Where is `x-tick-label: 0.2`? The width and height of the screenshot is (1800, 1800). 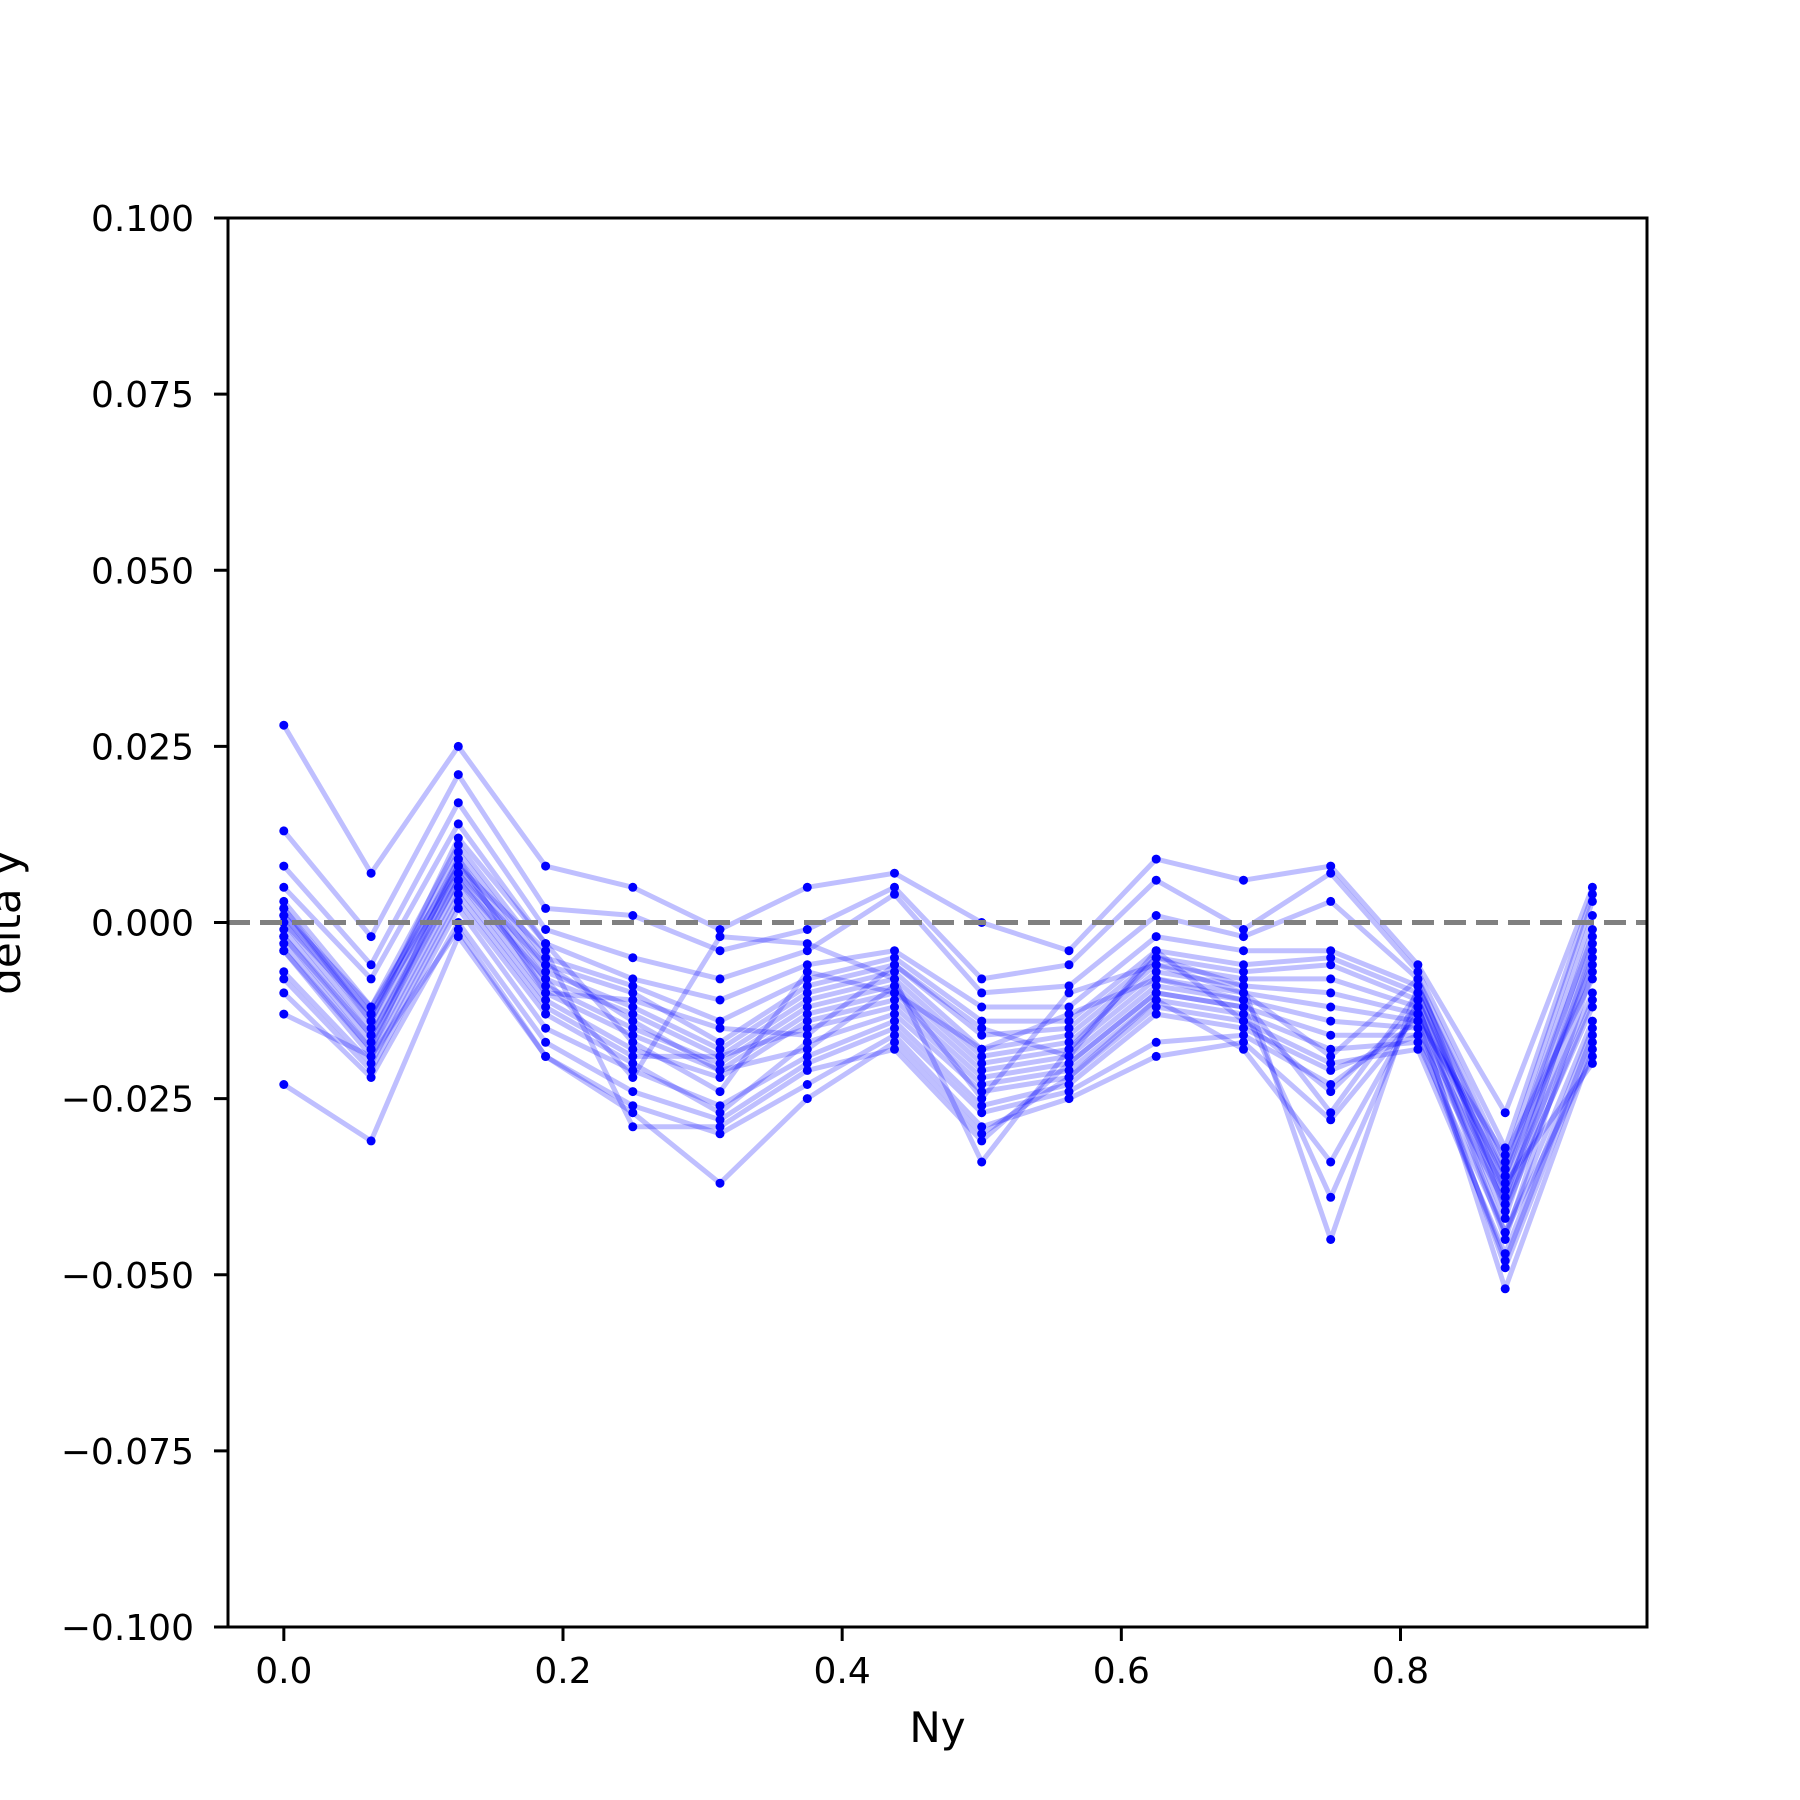 x-tick-label: 0.2 is located at coordinates (562, 1671).